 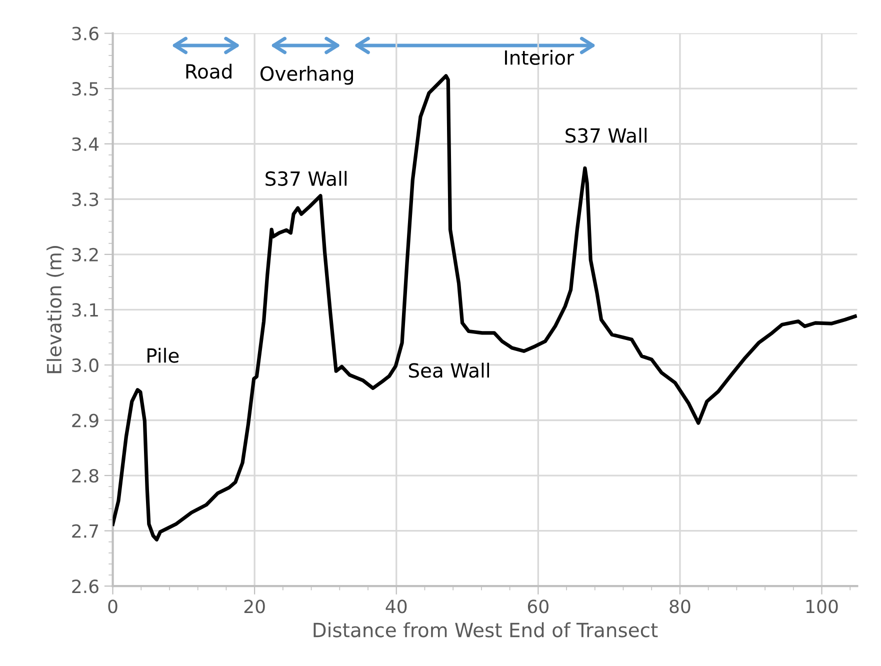 I want to click on x-axis-title: Distance from West End of Transect, so click(x=486, y=630).